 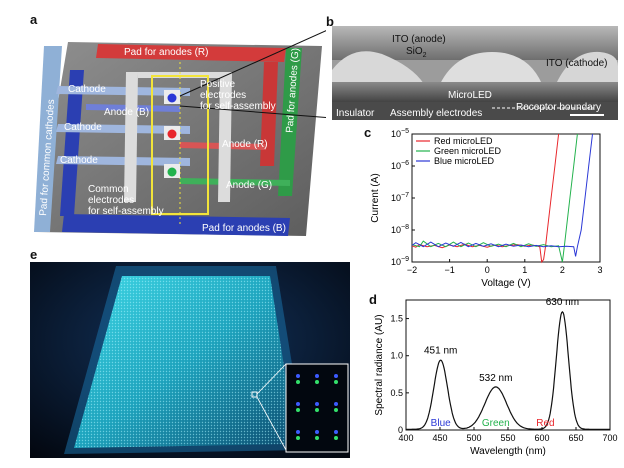 What do you see at coordinates (599, 270) in the screenshot?
I see `x-tick-label-c: 3` at bounding box center [599, 270].